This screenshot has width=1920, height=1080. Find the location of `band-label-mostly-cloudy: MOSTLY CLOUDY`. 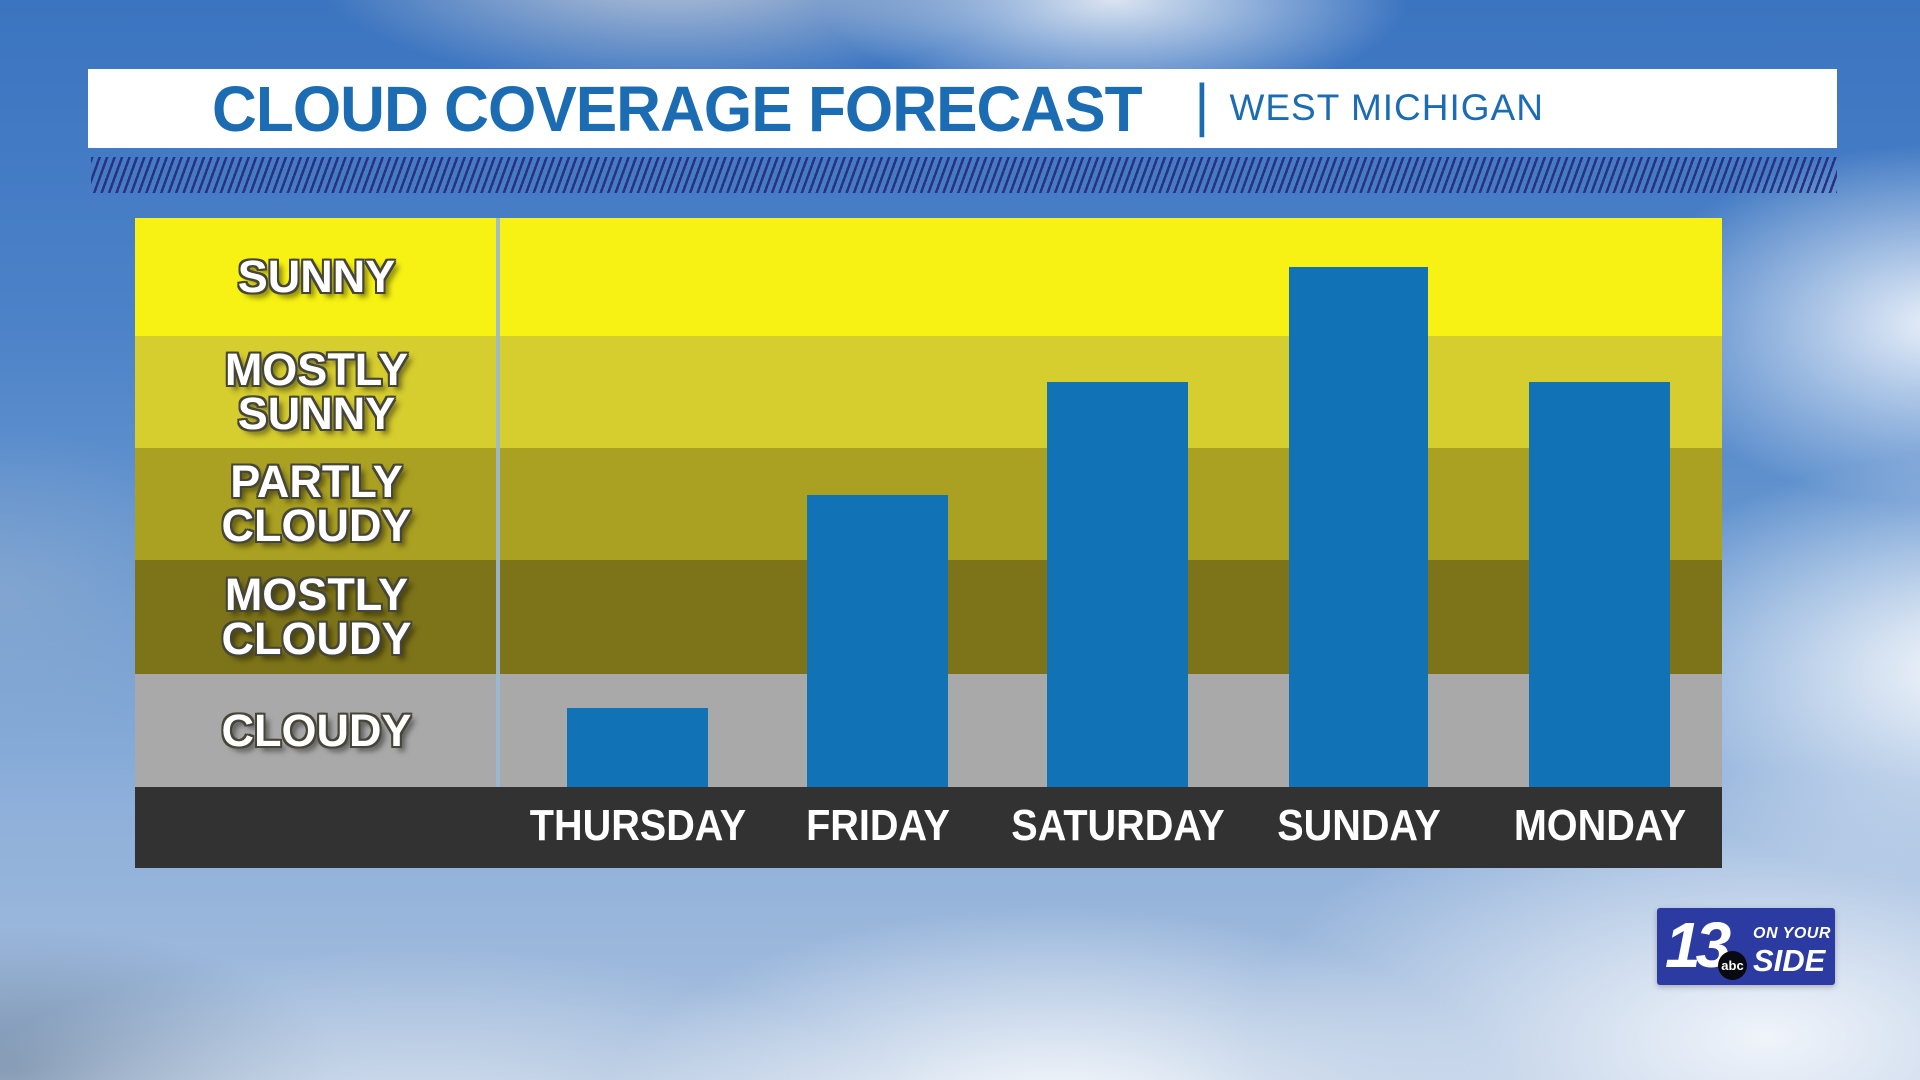

band-label-mostly-cloudy: MOSTLY CLOUDY is located at coordinates (316, 617).